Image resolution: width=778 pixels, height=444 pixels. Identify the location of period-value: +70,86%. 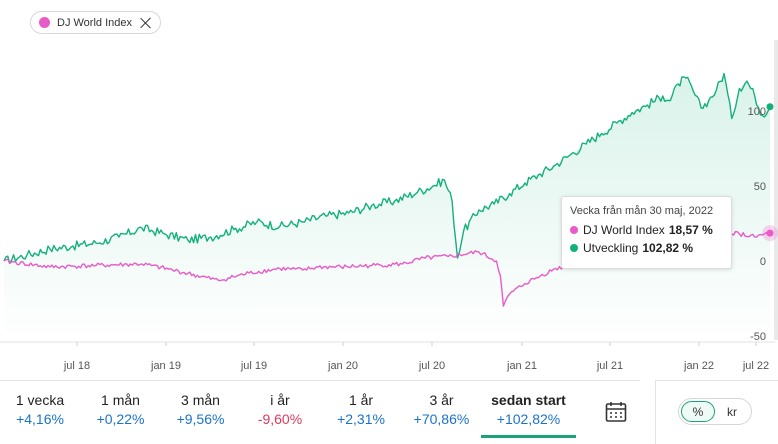
(441, 419).